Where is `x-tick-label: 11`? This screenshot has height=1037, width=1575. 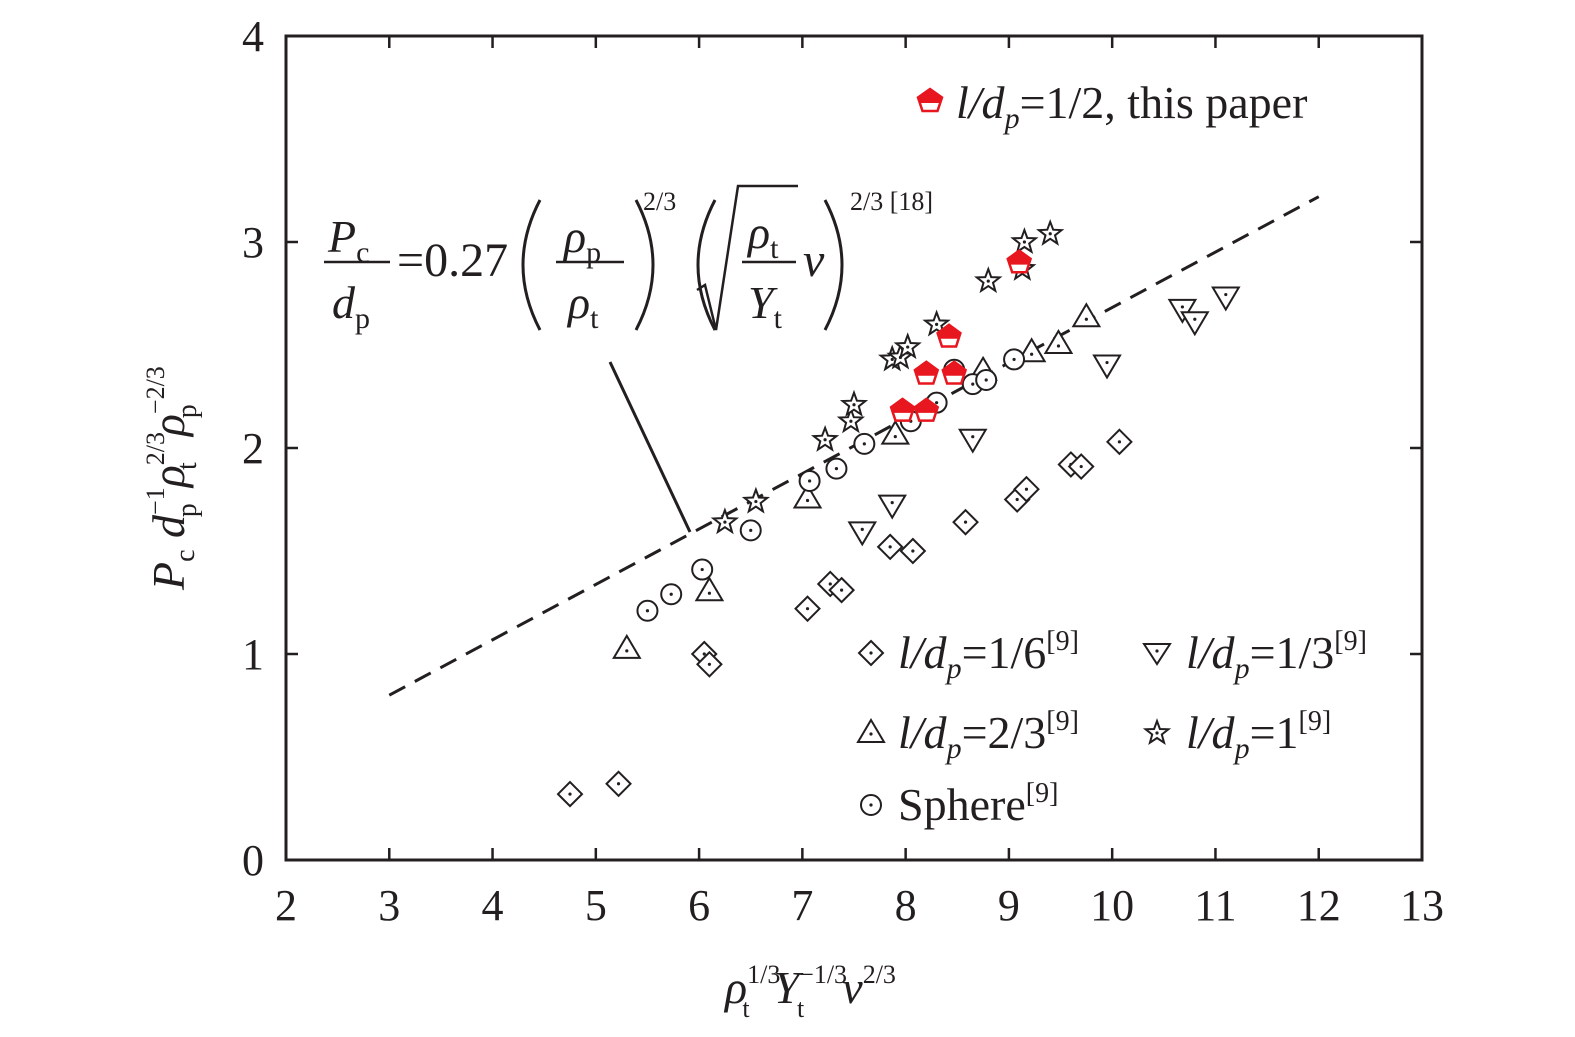
x-tick-label: 11 is located at coordinates (1215, 905).